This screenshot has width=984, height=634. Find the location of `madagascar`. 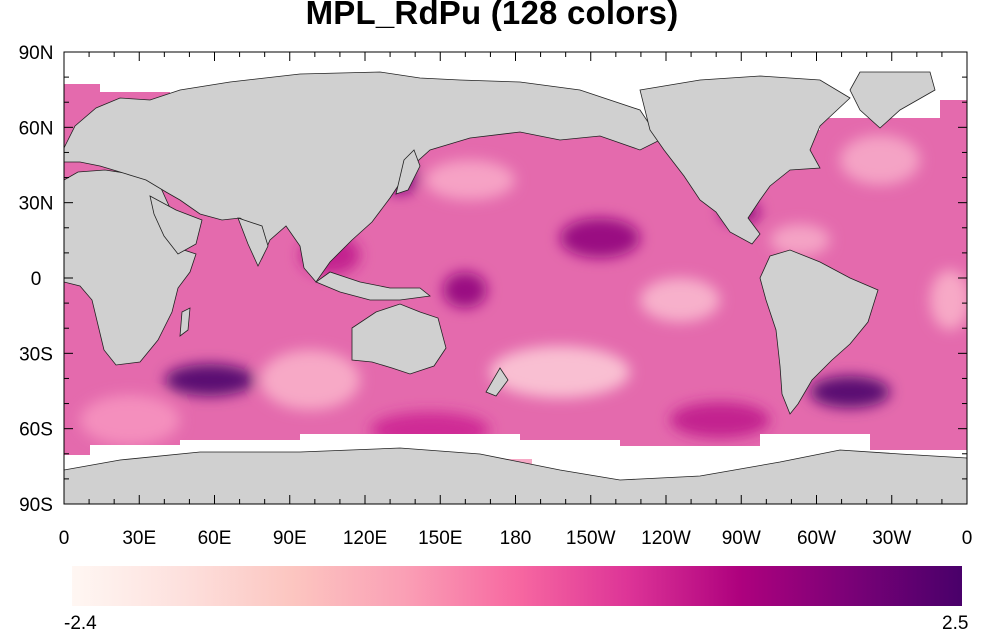

madagascar is located at coordinates (185, 322).